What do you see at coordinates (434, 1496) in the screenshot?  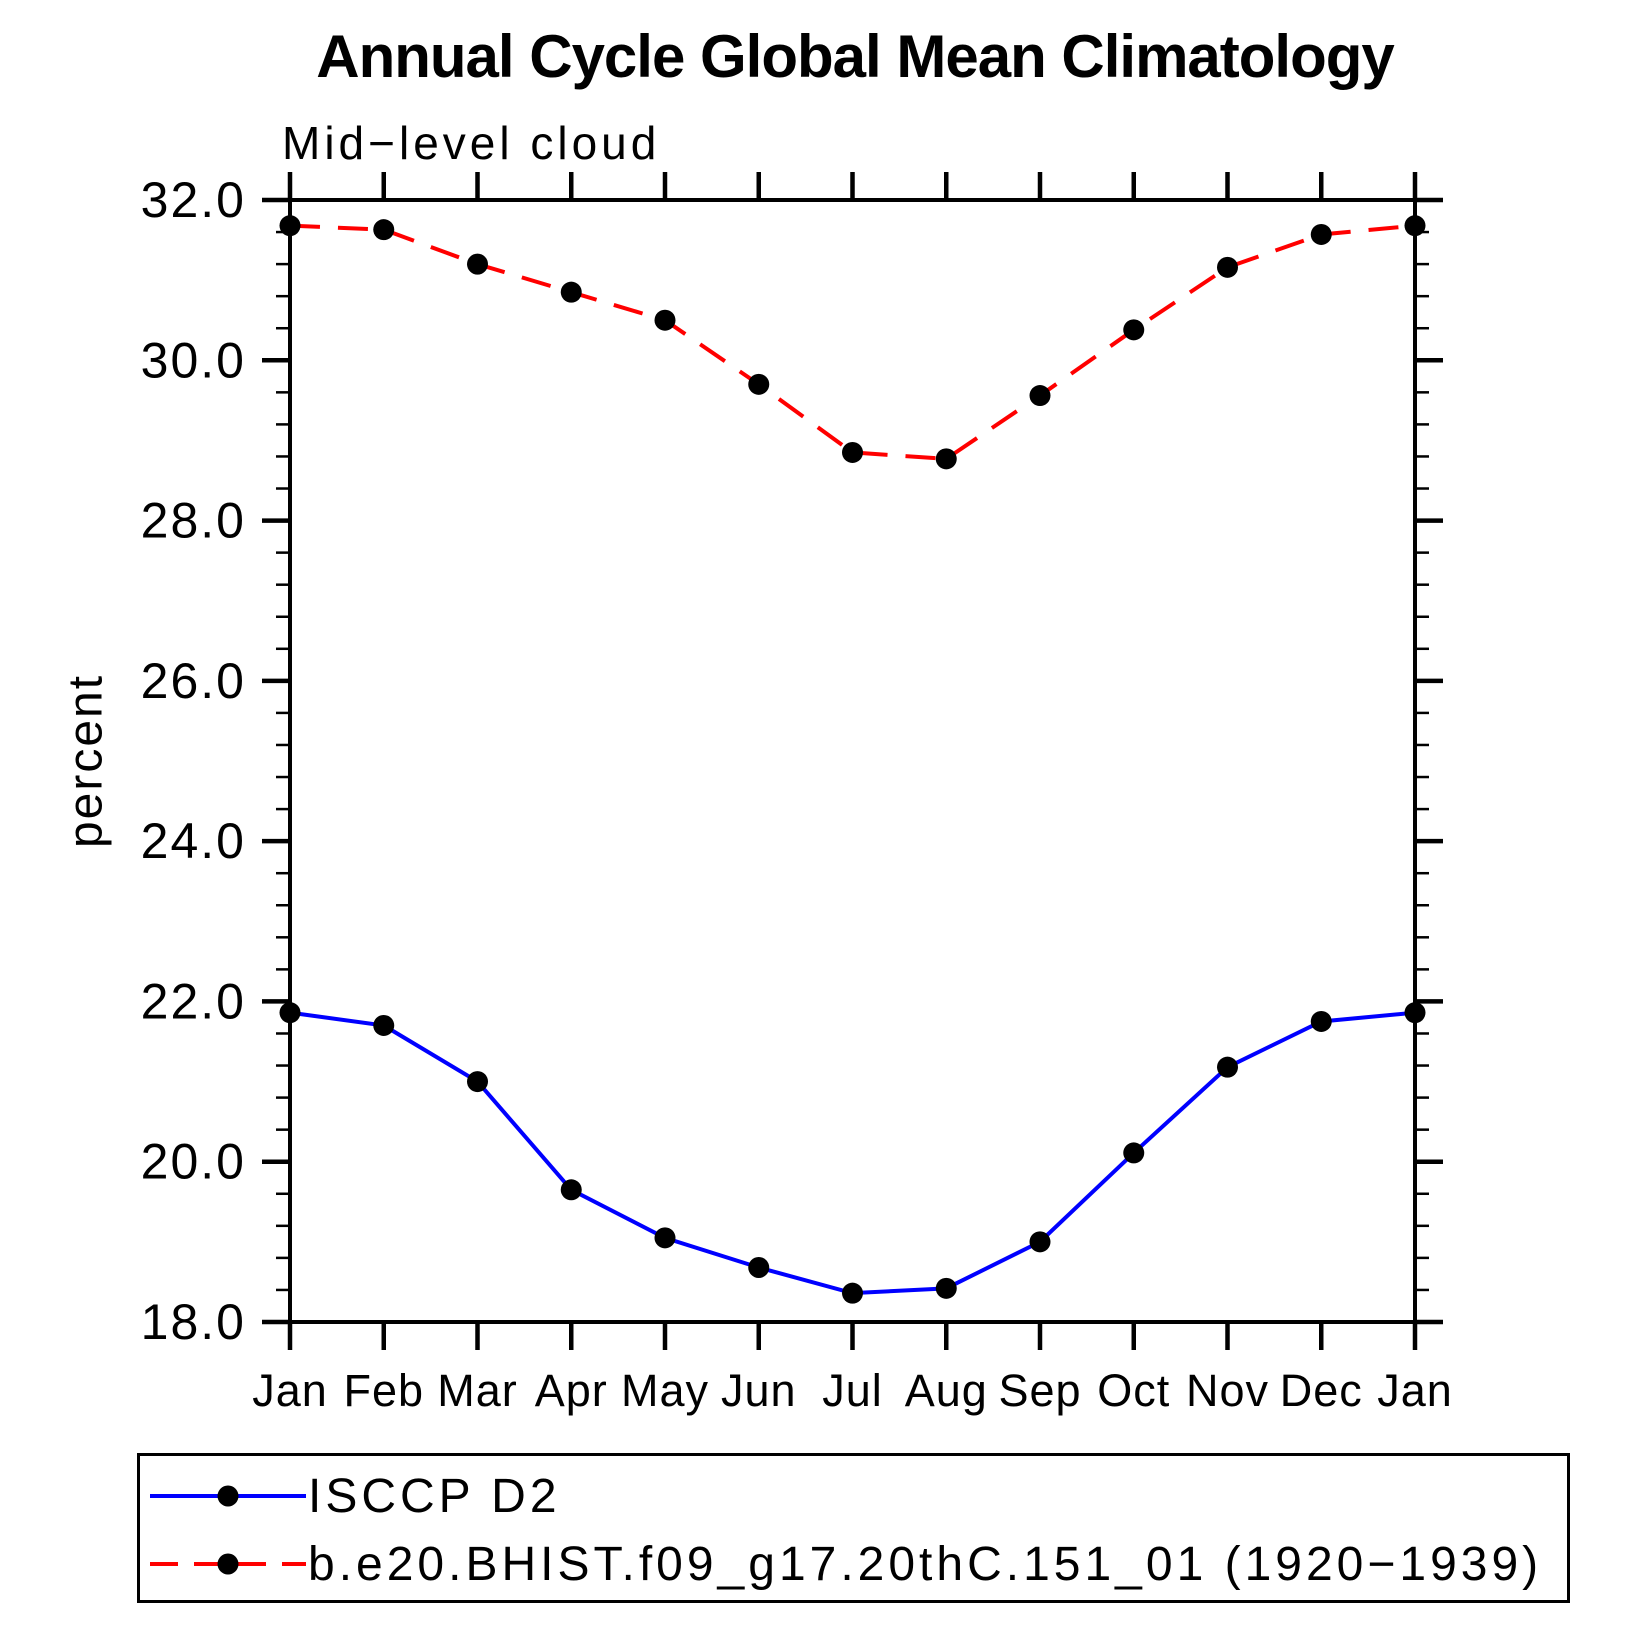 I see `legend-label: ISCCP D2` at bounding box center [434, 1496].